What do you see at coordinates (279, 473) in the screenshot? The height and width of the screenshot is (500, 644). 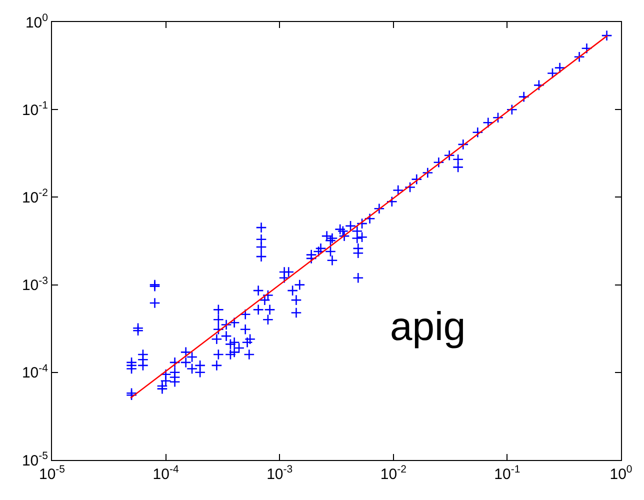 I see `x-tick-label: 10$^{-3}$` at bounding box center [279, 473].